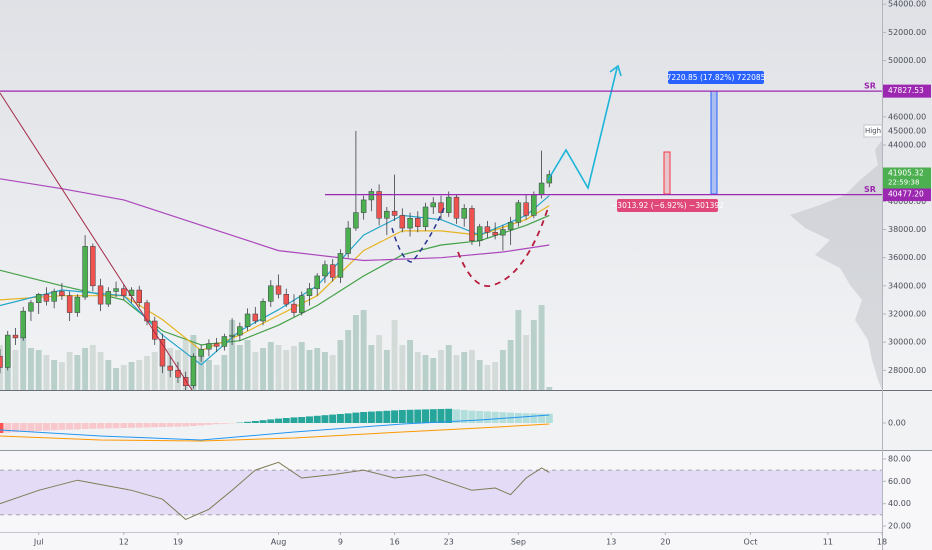  What do you see at coordinates (449, 542) in the screenshot?
I see `x-tick-label: 23` at bounding box center [449, 542].